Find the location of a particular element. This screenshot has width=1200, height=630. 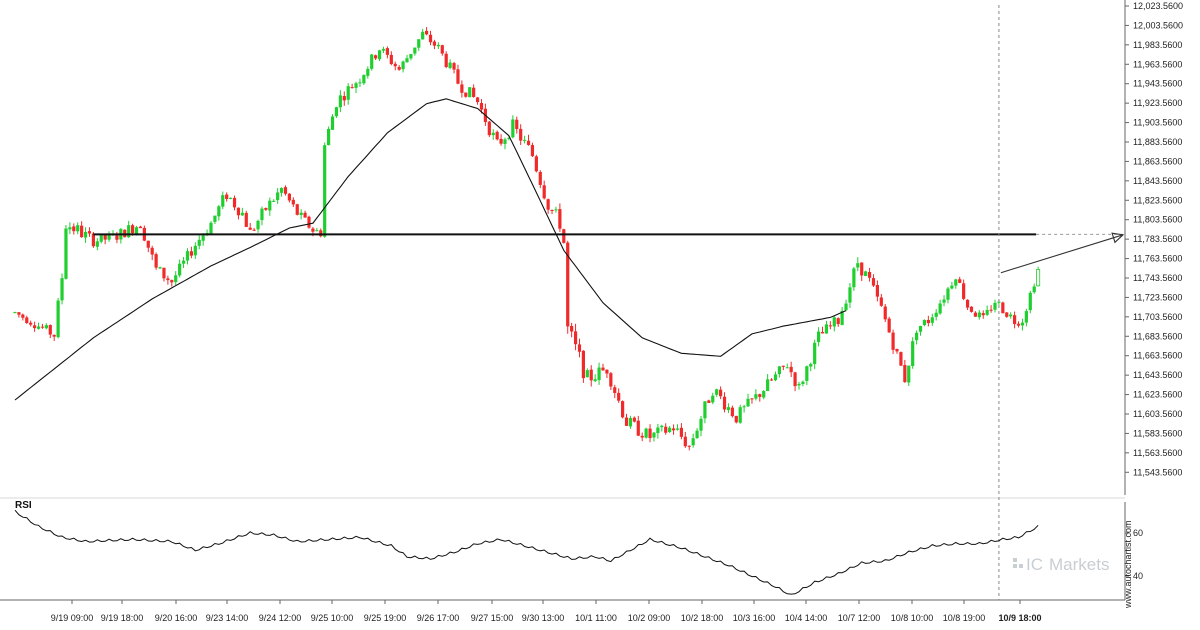

price-tick-label: 11,683.5600 is located at coordinates (1157, 336).